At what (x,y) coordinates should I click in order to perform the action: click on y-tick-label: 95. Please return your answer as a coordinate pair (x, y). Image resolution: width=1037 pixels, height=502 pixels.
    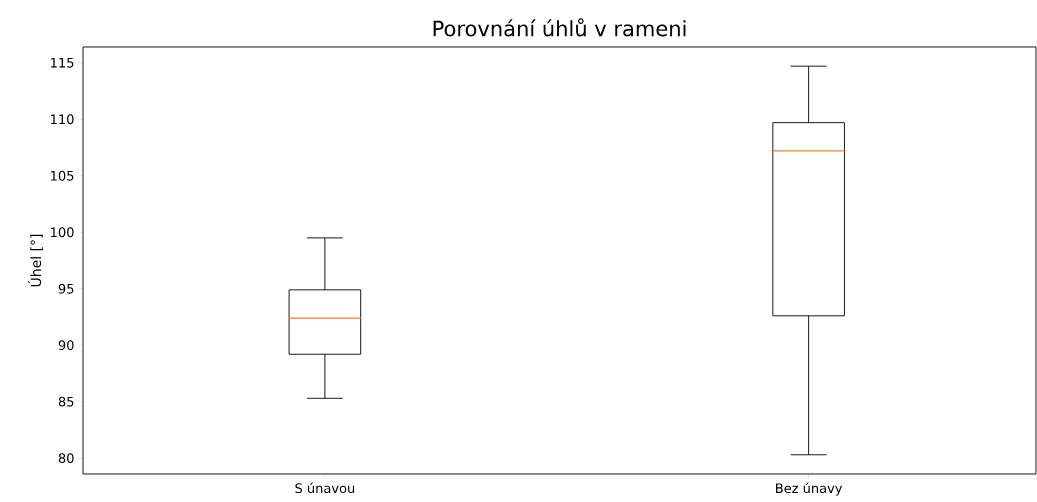
    Looking at the image, I should click on (66, 288).